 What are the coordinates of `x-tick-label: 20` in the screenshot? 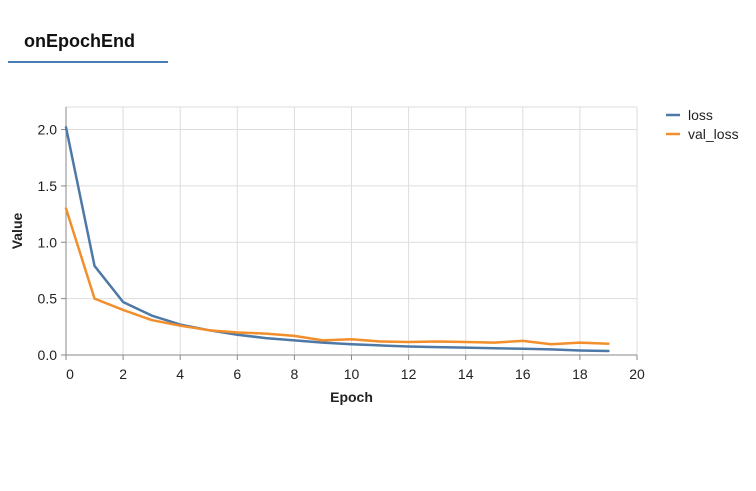 It's located at (637, 374).